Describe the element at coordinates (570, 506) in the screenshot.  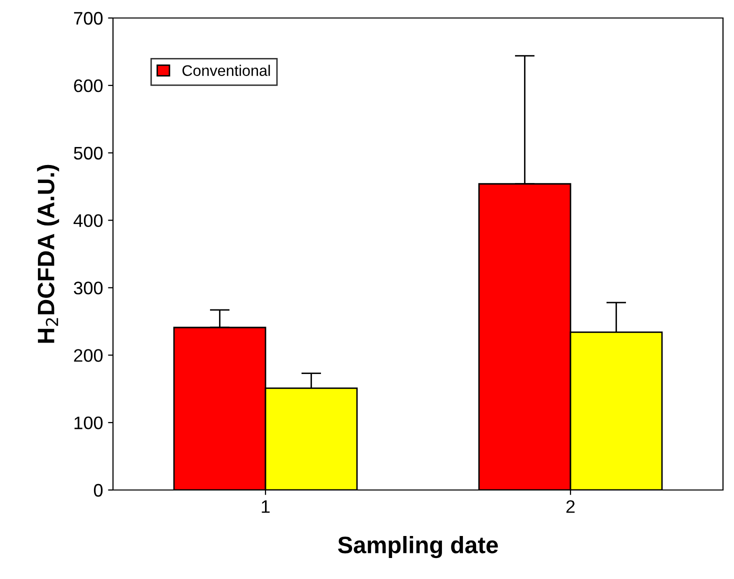
I see `x-tick-label: 2` at that location.